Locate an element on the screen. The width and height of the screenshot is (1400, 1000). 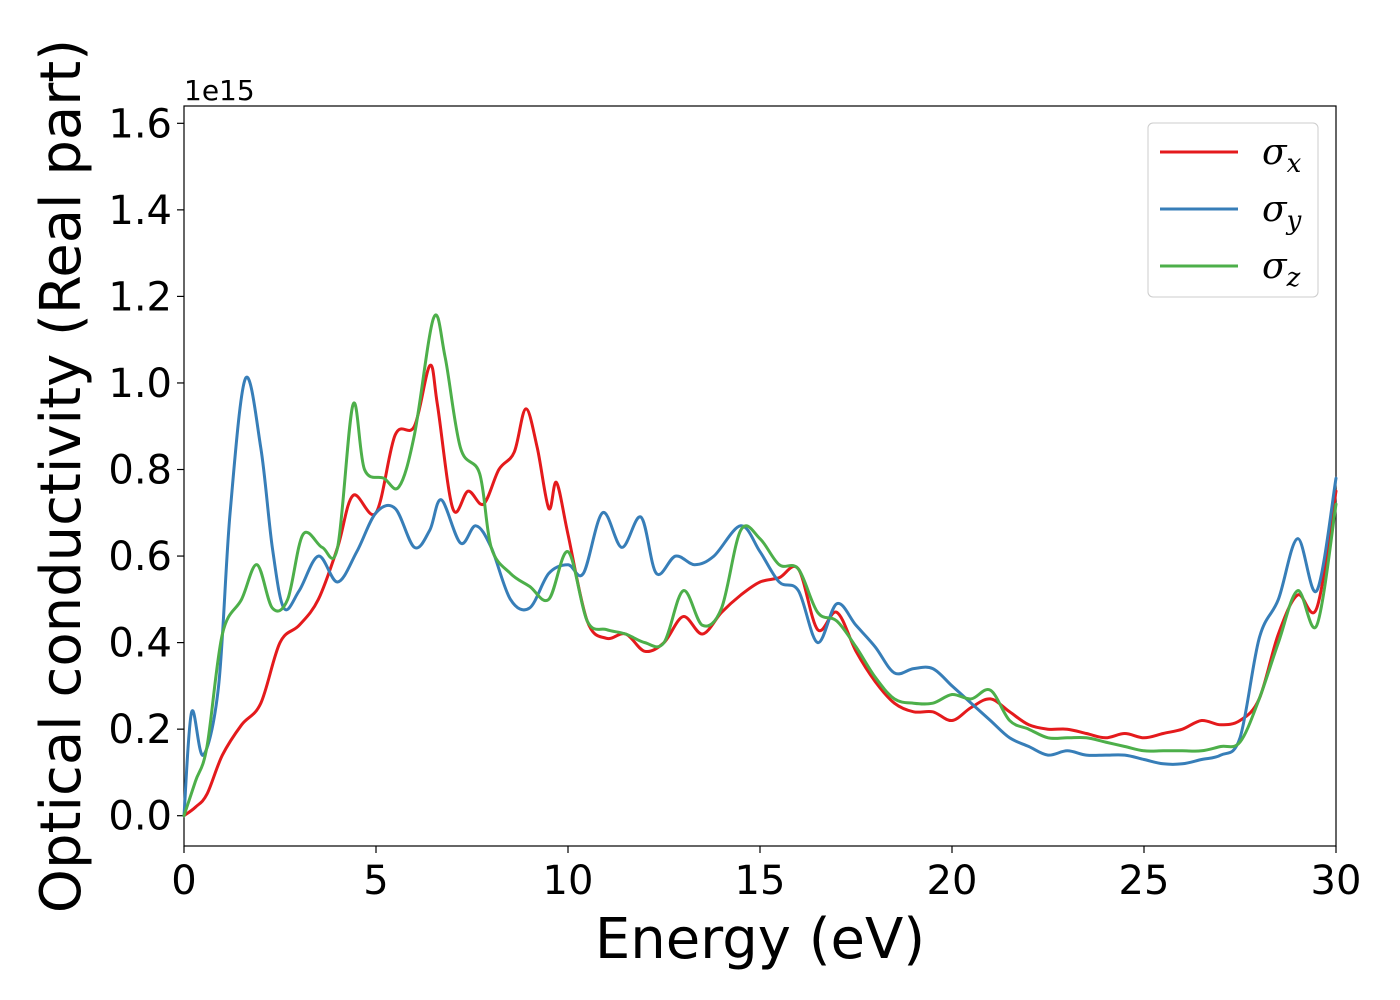
y-tick-label: 0.4 is located at coordinates (140, 644).